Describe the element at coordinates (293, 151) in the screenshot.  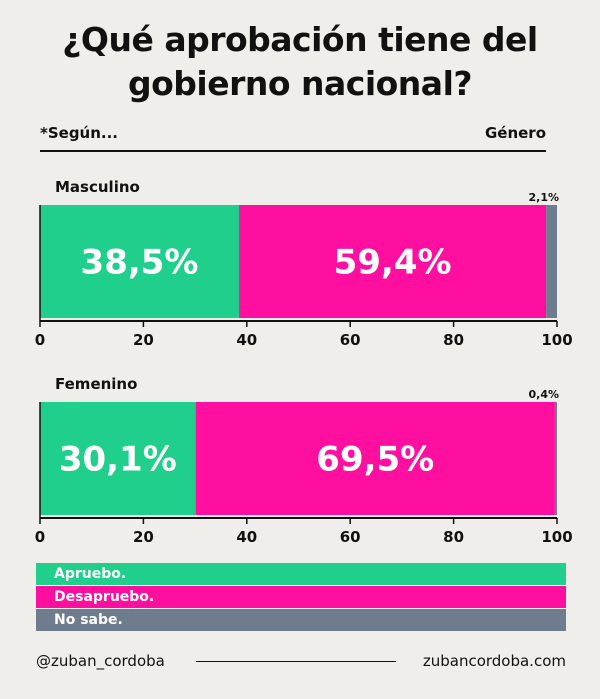
I see `subhead-divider` at that location.